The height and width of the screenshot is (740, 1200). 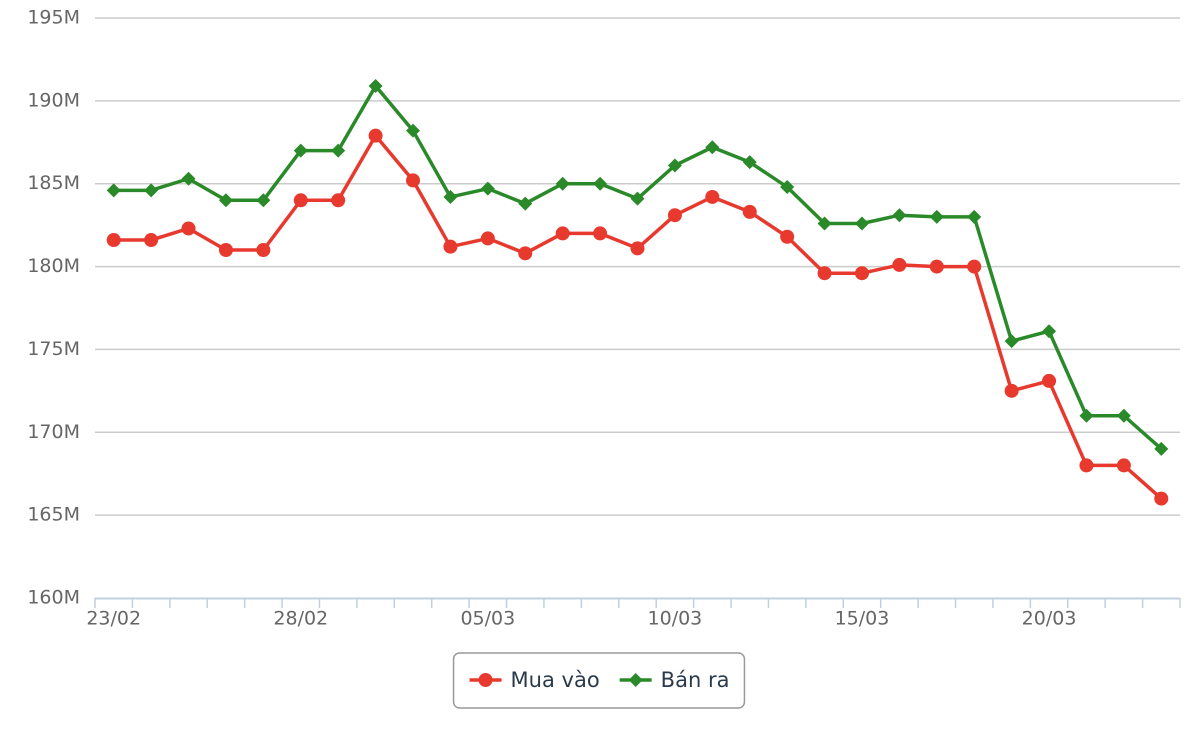 I want to click on x-tick-label: 28/02, so click(x=300, y=619).